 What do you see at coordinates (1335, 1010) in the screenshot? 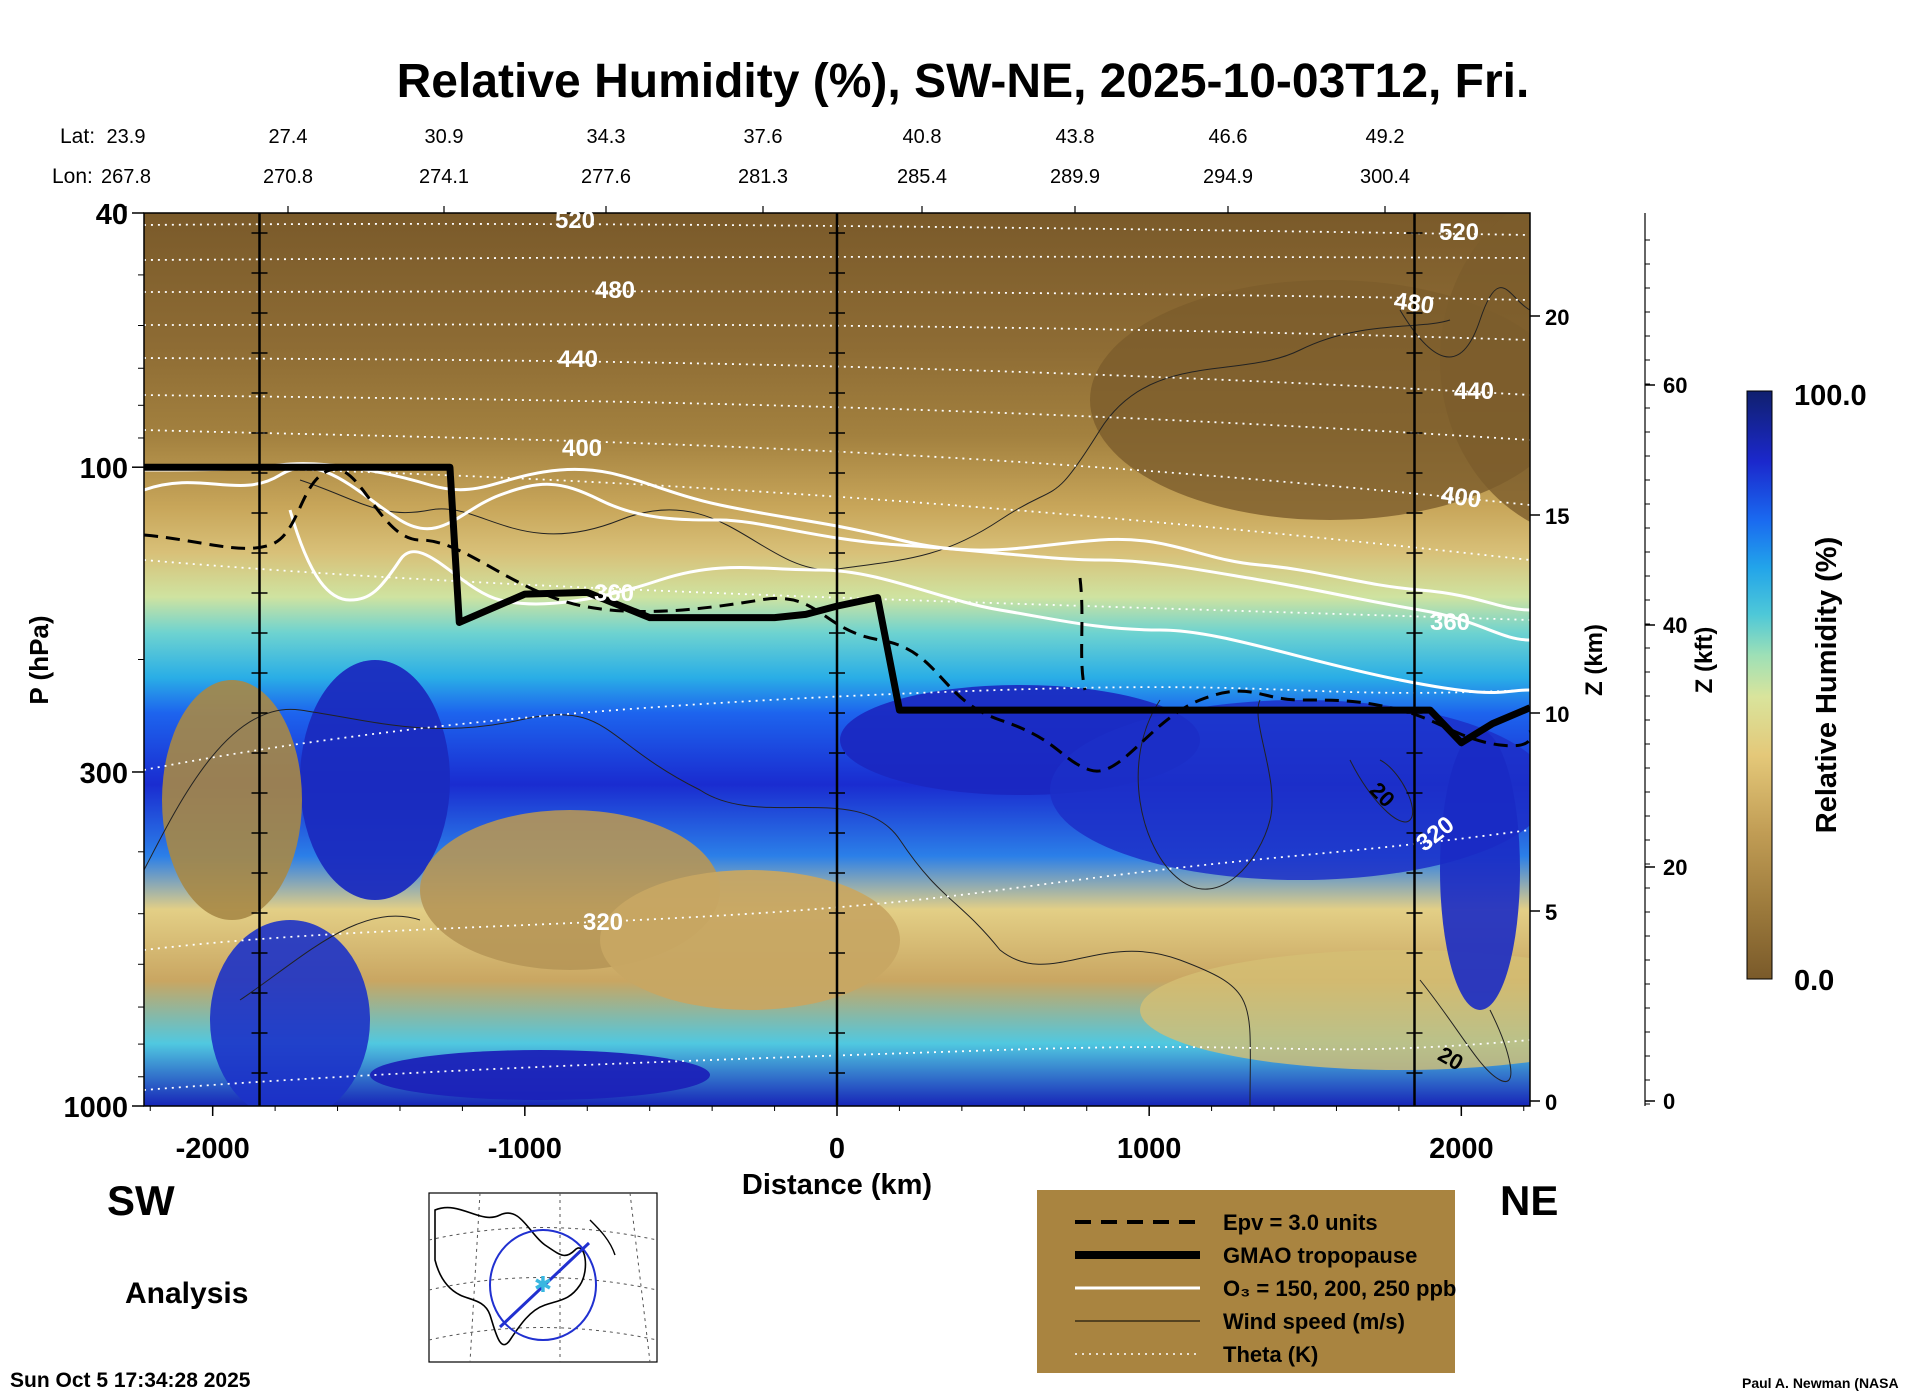
I see `dry-region-low-ne` at bounding box center [1335, 1010].